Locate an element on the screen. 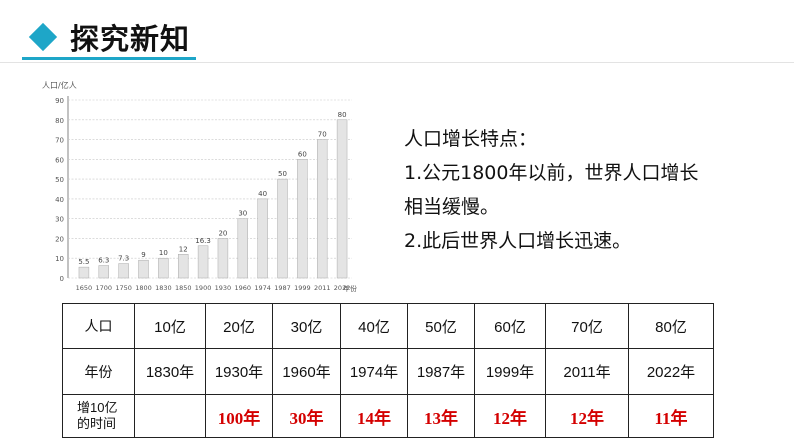 The image size is (794, 447). table-row: 增10亿 的时间 100年 30年 14年 13年 12年 12年 11年 is located at coordinates (388, 416).